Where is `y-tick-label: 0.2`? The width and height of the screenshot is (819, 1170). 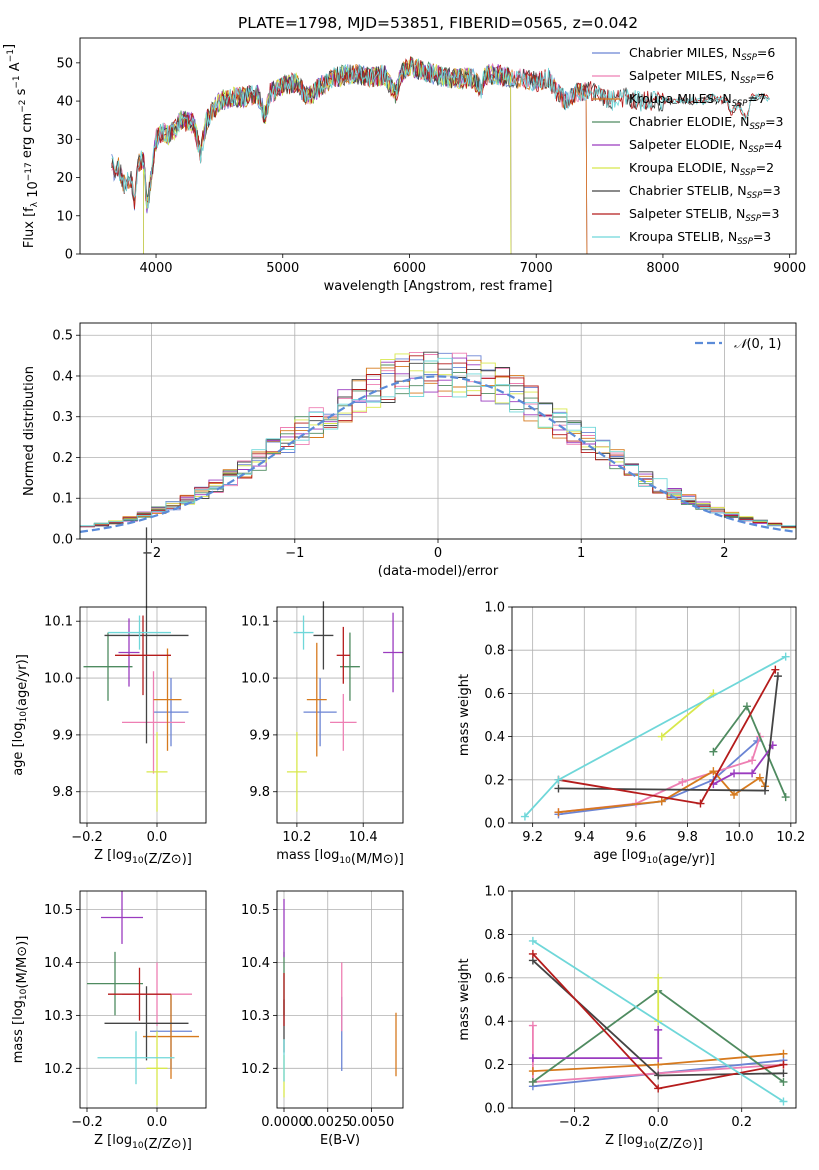 y-tick-label: 0.2 is located at coordinates (494, 1065).